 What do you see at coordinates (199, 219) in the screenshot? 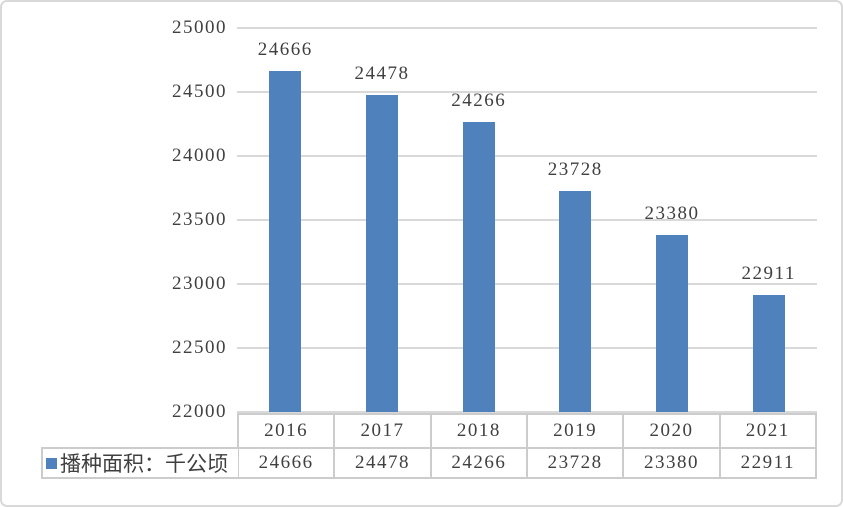
I see `y-axis-tick-label: 23500` at bounding box center [199, 219].